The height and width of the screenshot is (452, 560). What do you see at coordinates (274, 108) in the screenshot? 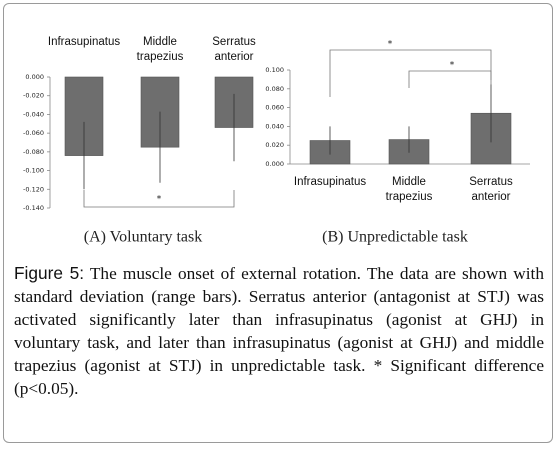
I see `y-tick-label: 0.060` at bounding box center [274, 108].